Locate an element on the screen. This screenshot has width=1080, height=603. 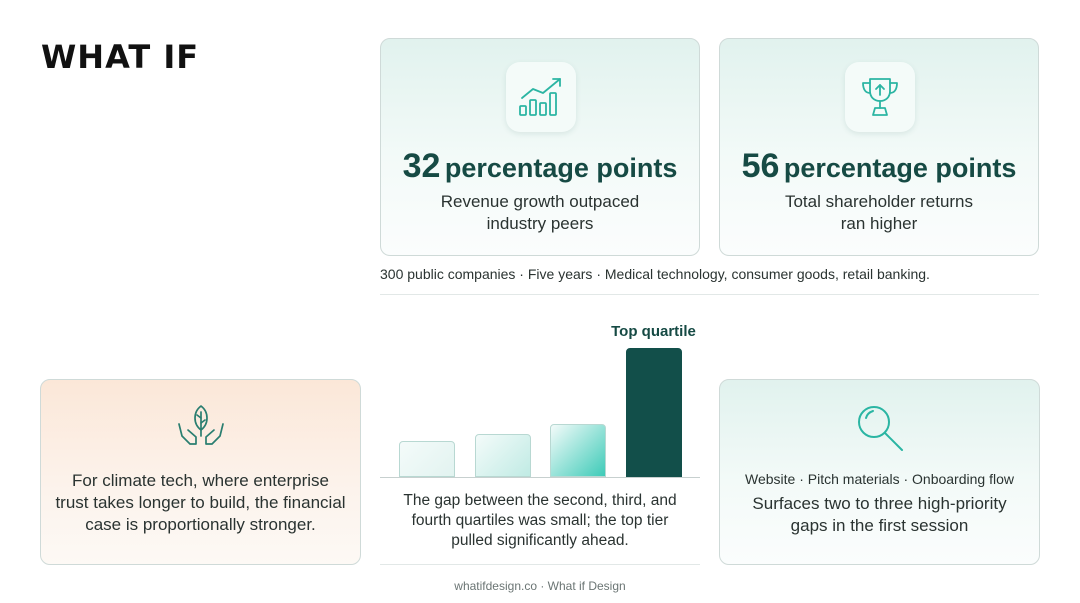
plant-hands-icon is located at coordinates (201, 425).